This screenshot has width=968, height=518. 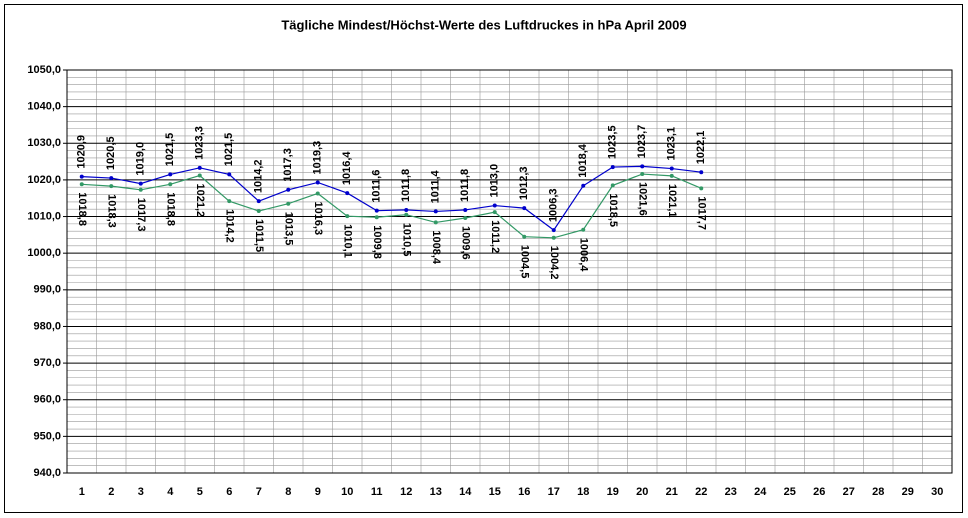 What do you see at coordinates (819, 492) in the screenshot?
I see `x-tick-label: 26` at bounding box center [819, 492].